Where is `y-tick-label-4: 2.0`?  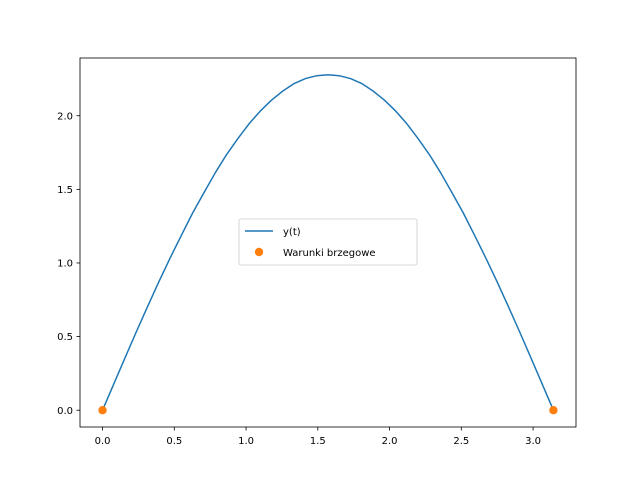 y-tick-label-4: 2.0 is located at coordinates (65, 116).